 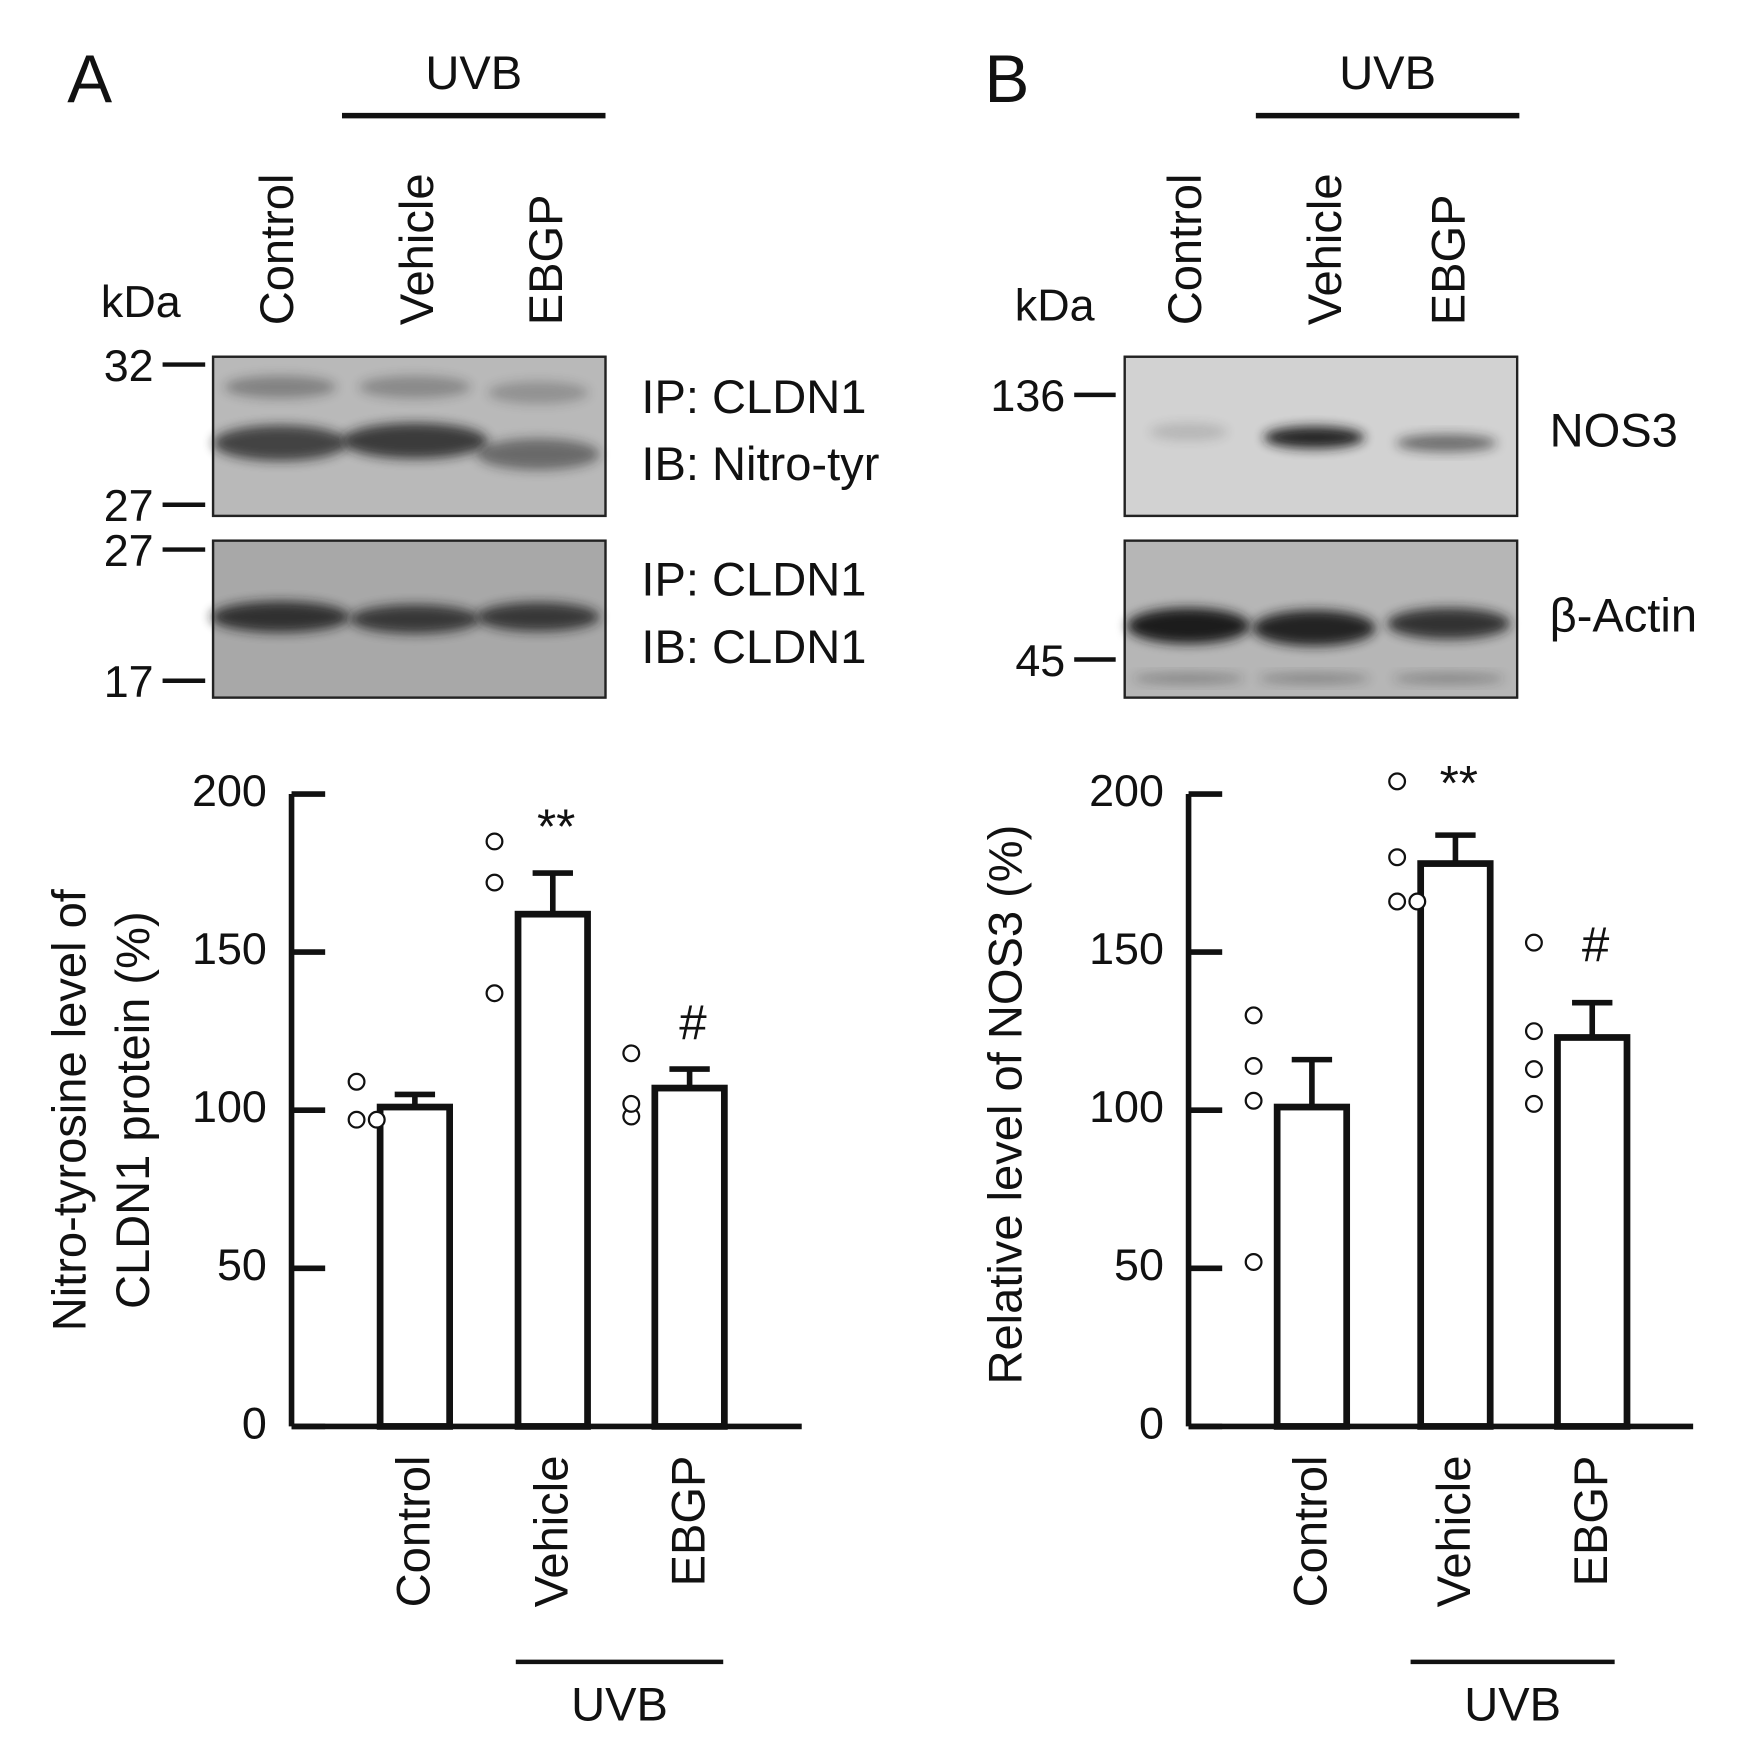 What do you see at coordinates (1027, 395) in the screenshot?
I see `kda-value: 136` at bounding box center [1027, 395].